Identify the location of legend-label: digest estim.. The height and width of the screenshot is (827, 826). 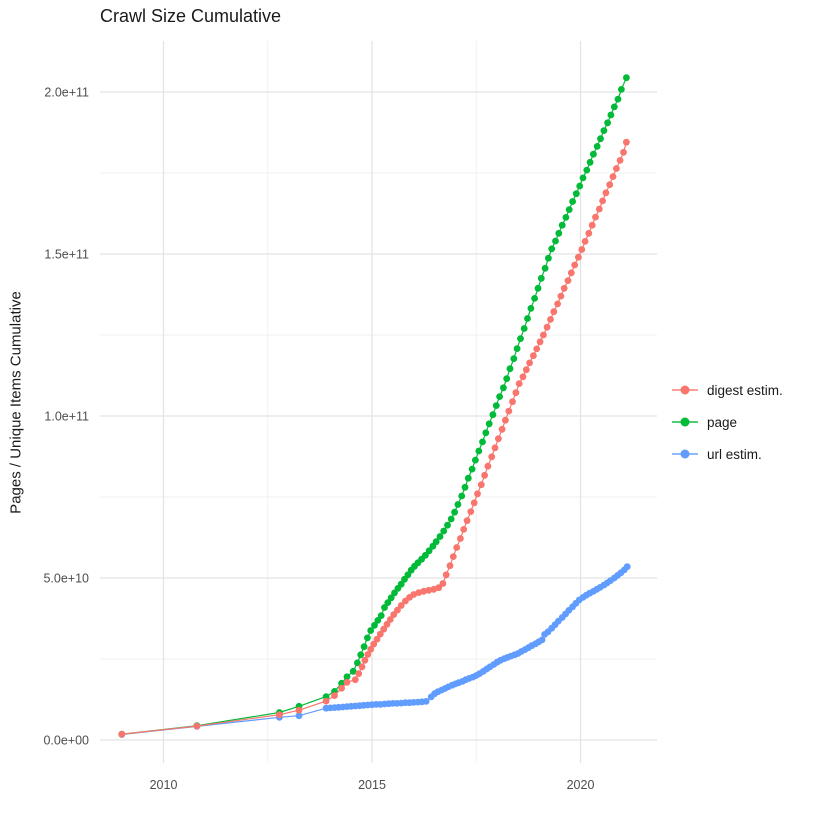
(745, 390).